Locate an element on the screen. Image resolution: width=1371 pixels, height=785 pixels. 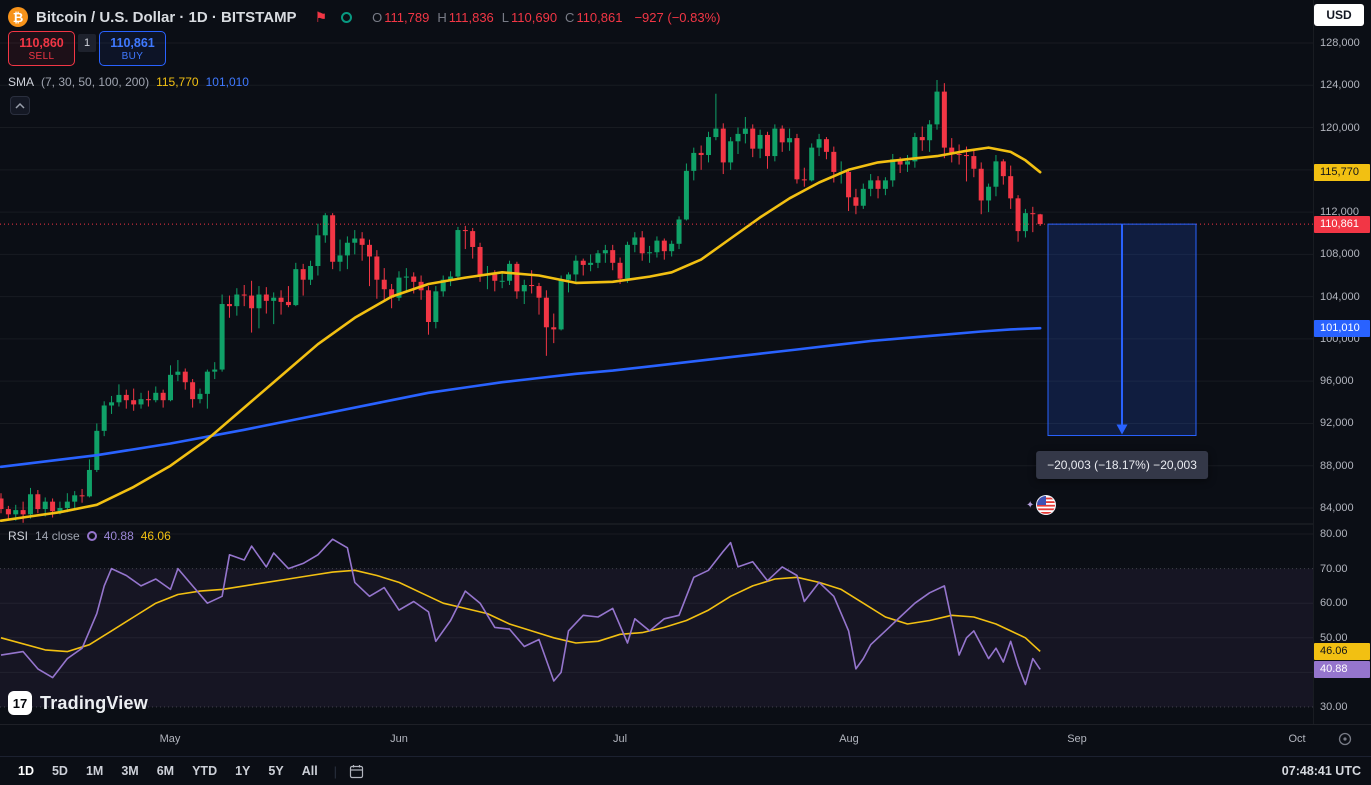
time-axis-month-oct: Oct is located at coordinates (1297, 739).